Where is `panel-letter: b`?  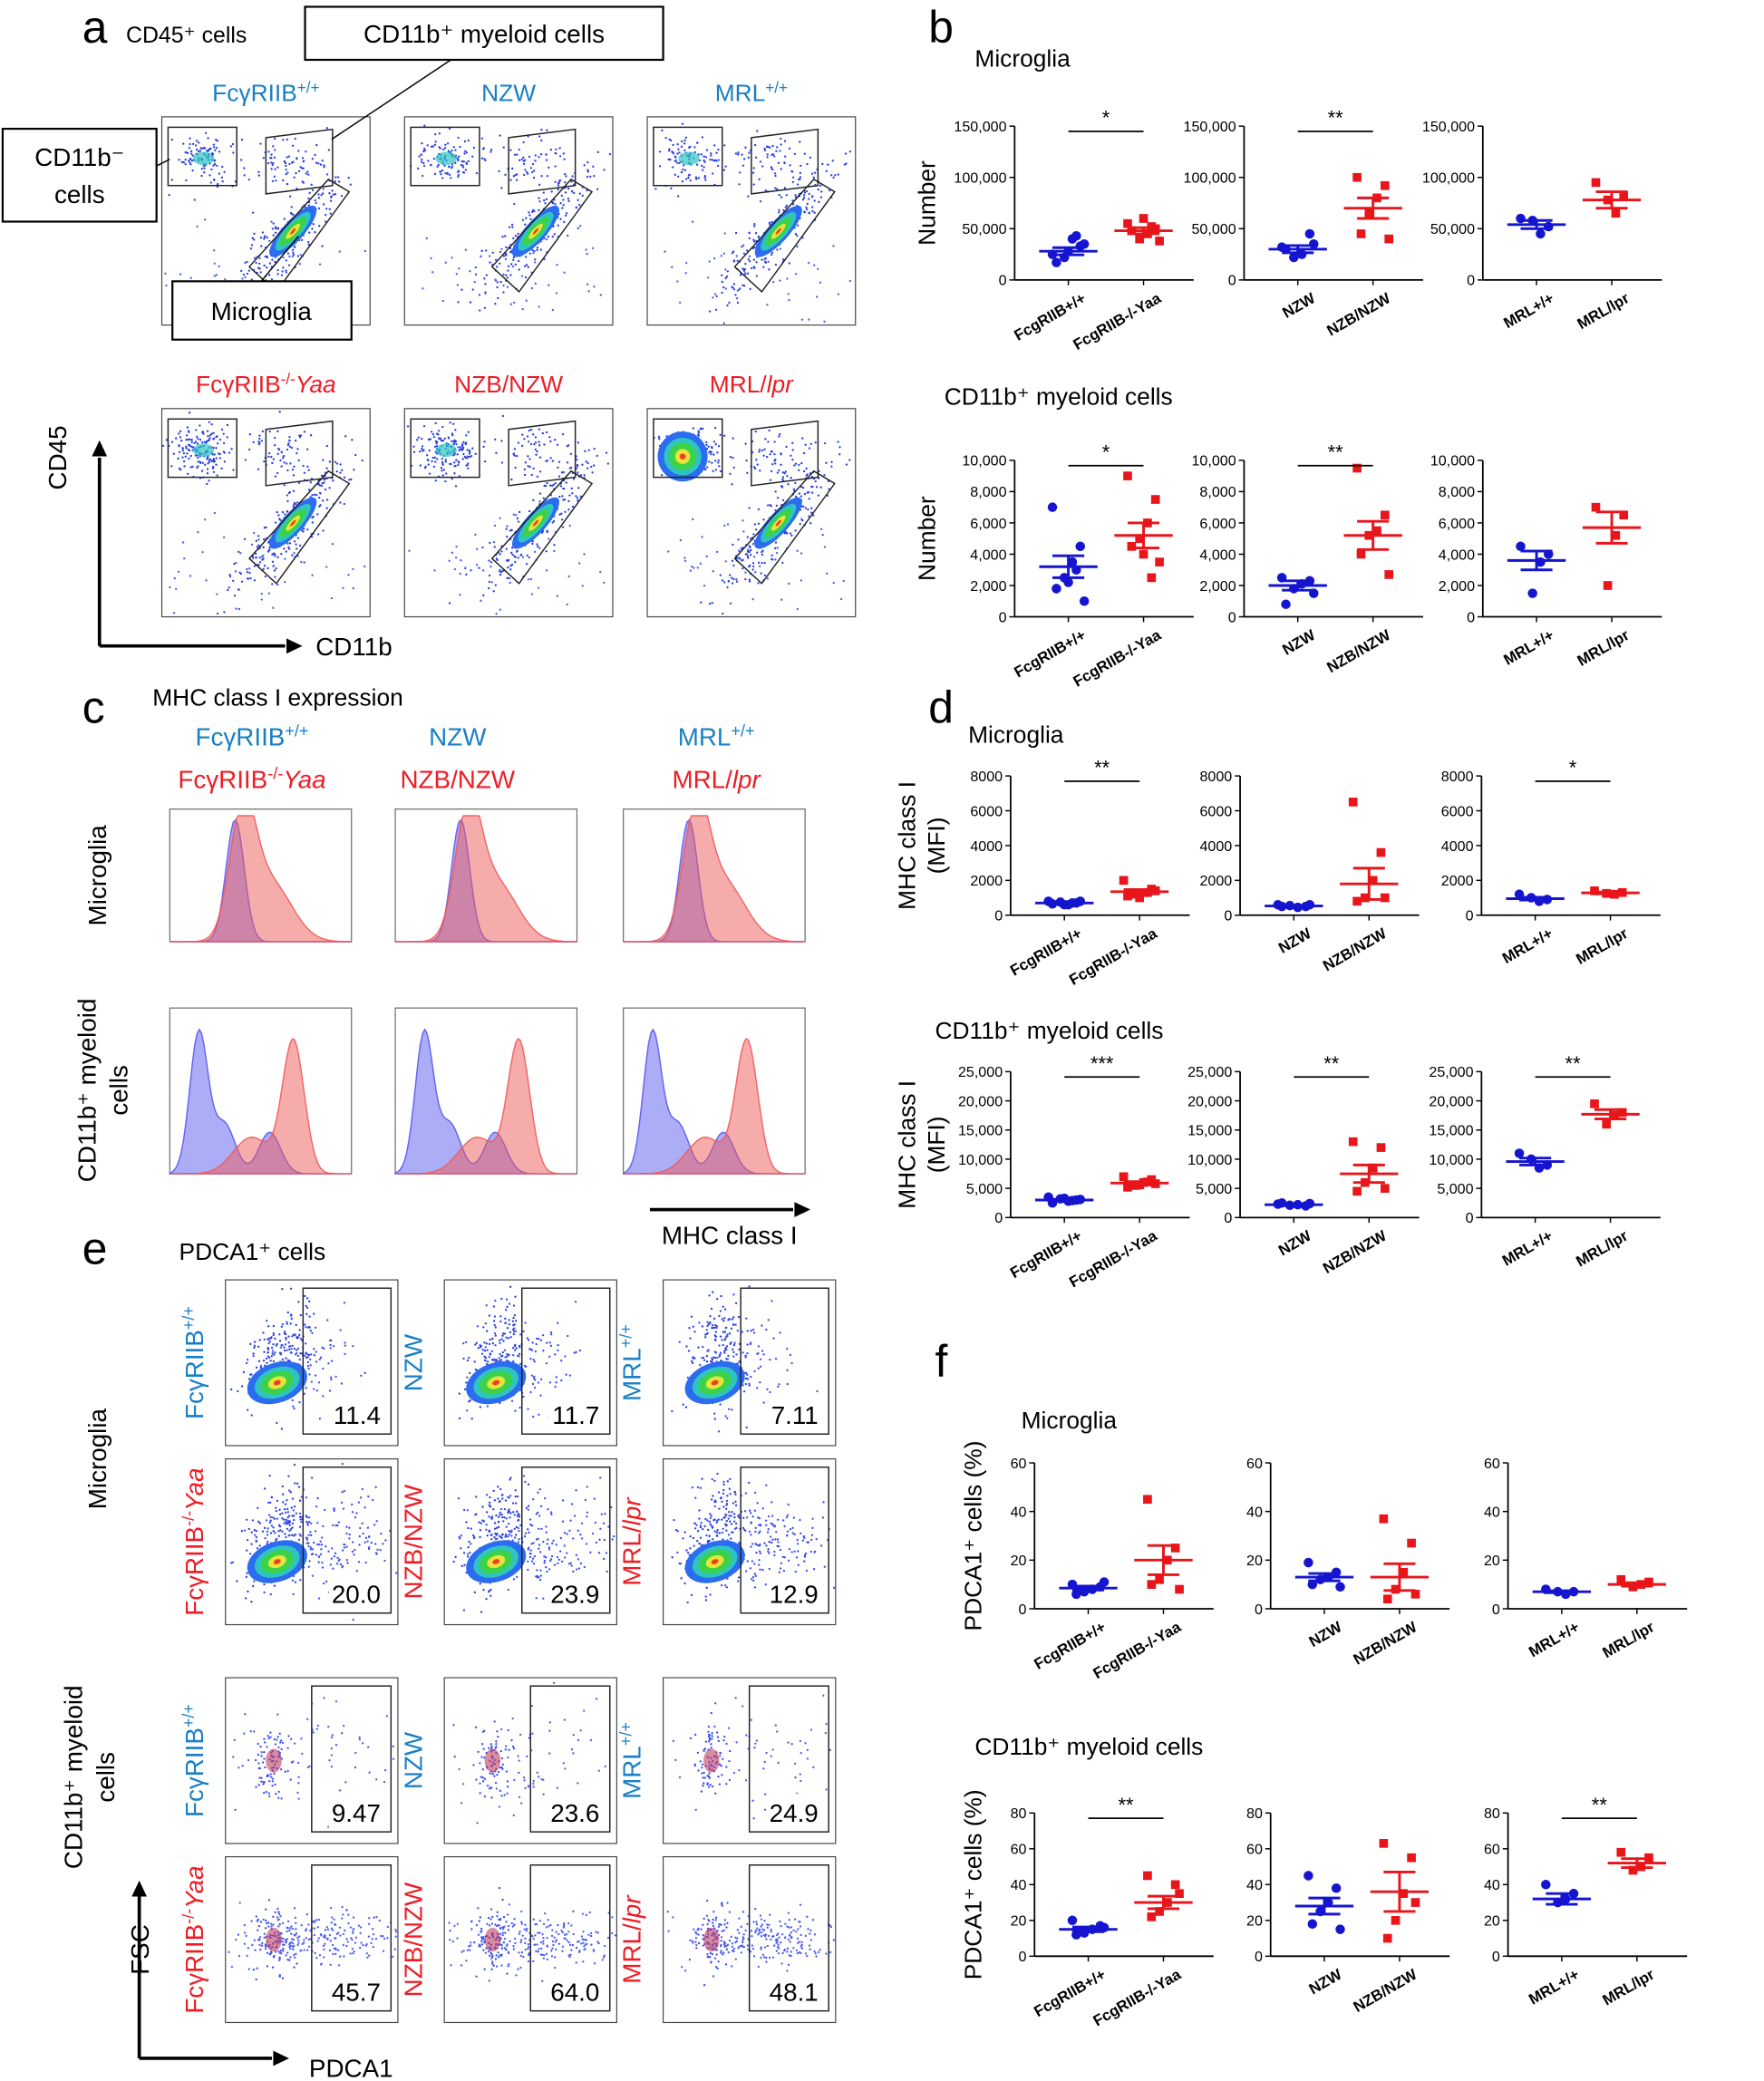
panel-letter: b is located at coordinates (941, 27).